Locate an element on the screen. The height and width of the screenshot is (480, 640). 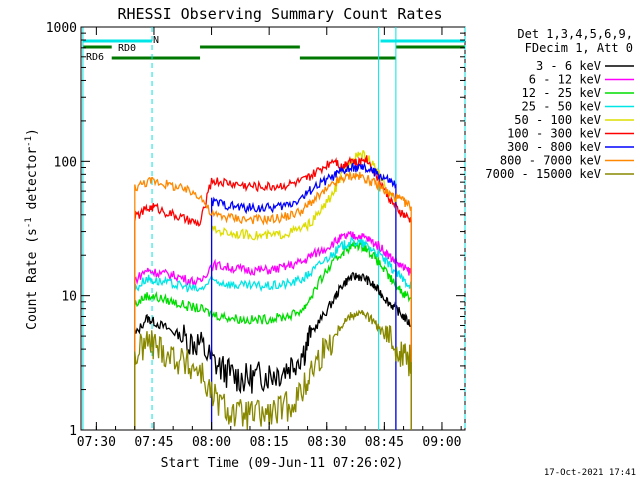
y-tick-label: 10 is located at coordinates (69, 297).